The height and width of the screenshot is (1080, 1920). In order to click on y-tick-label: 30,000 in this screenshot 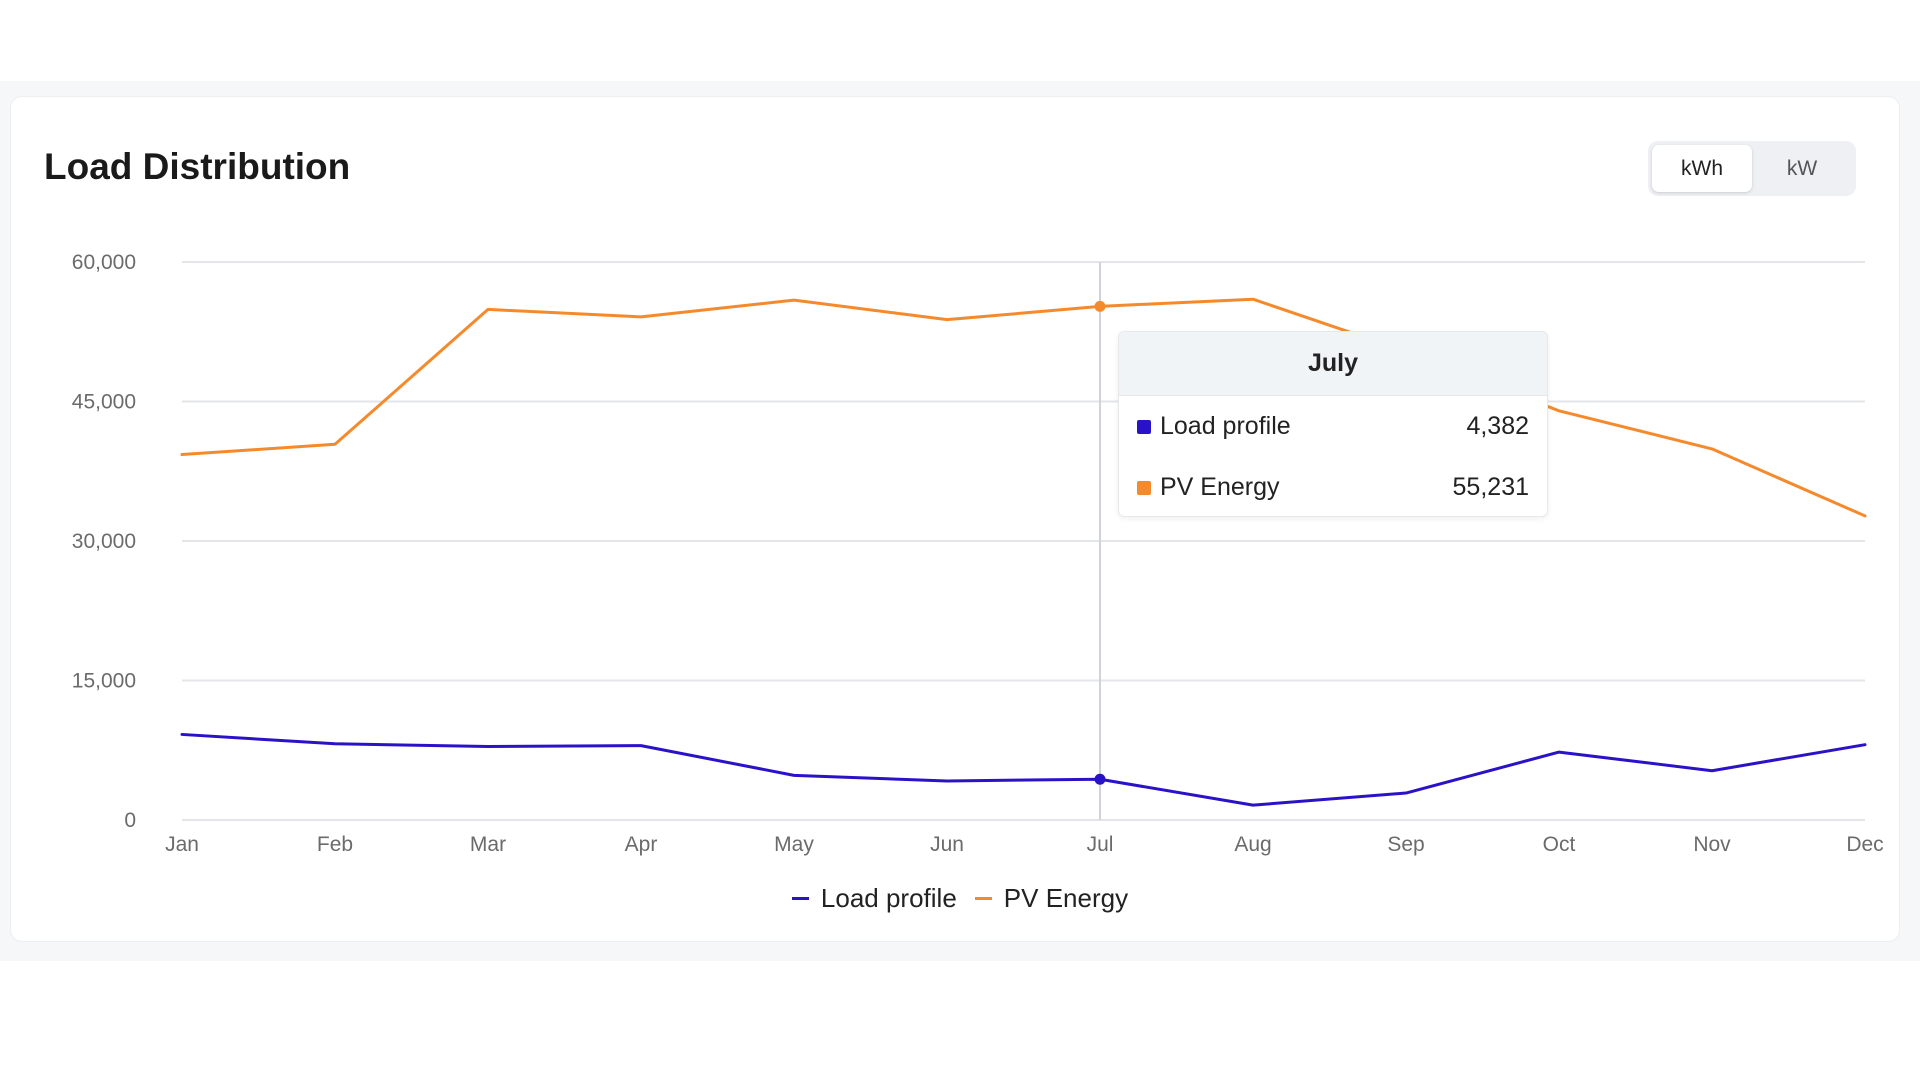, I will do `click(104, 541)`.